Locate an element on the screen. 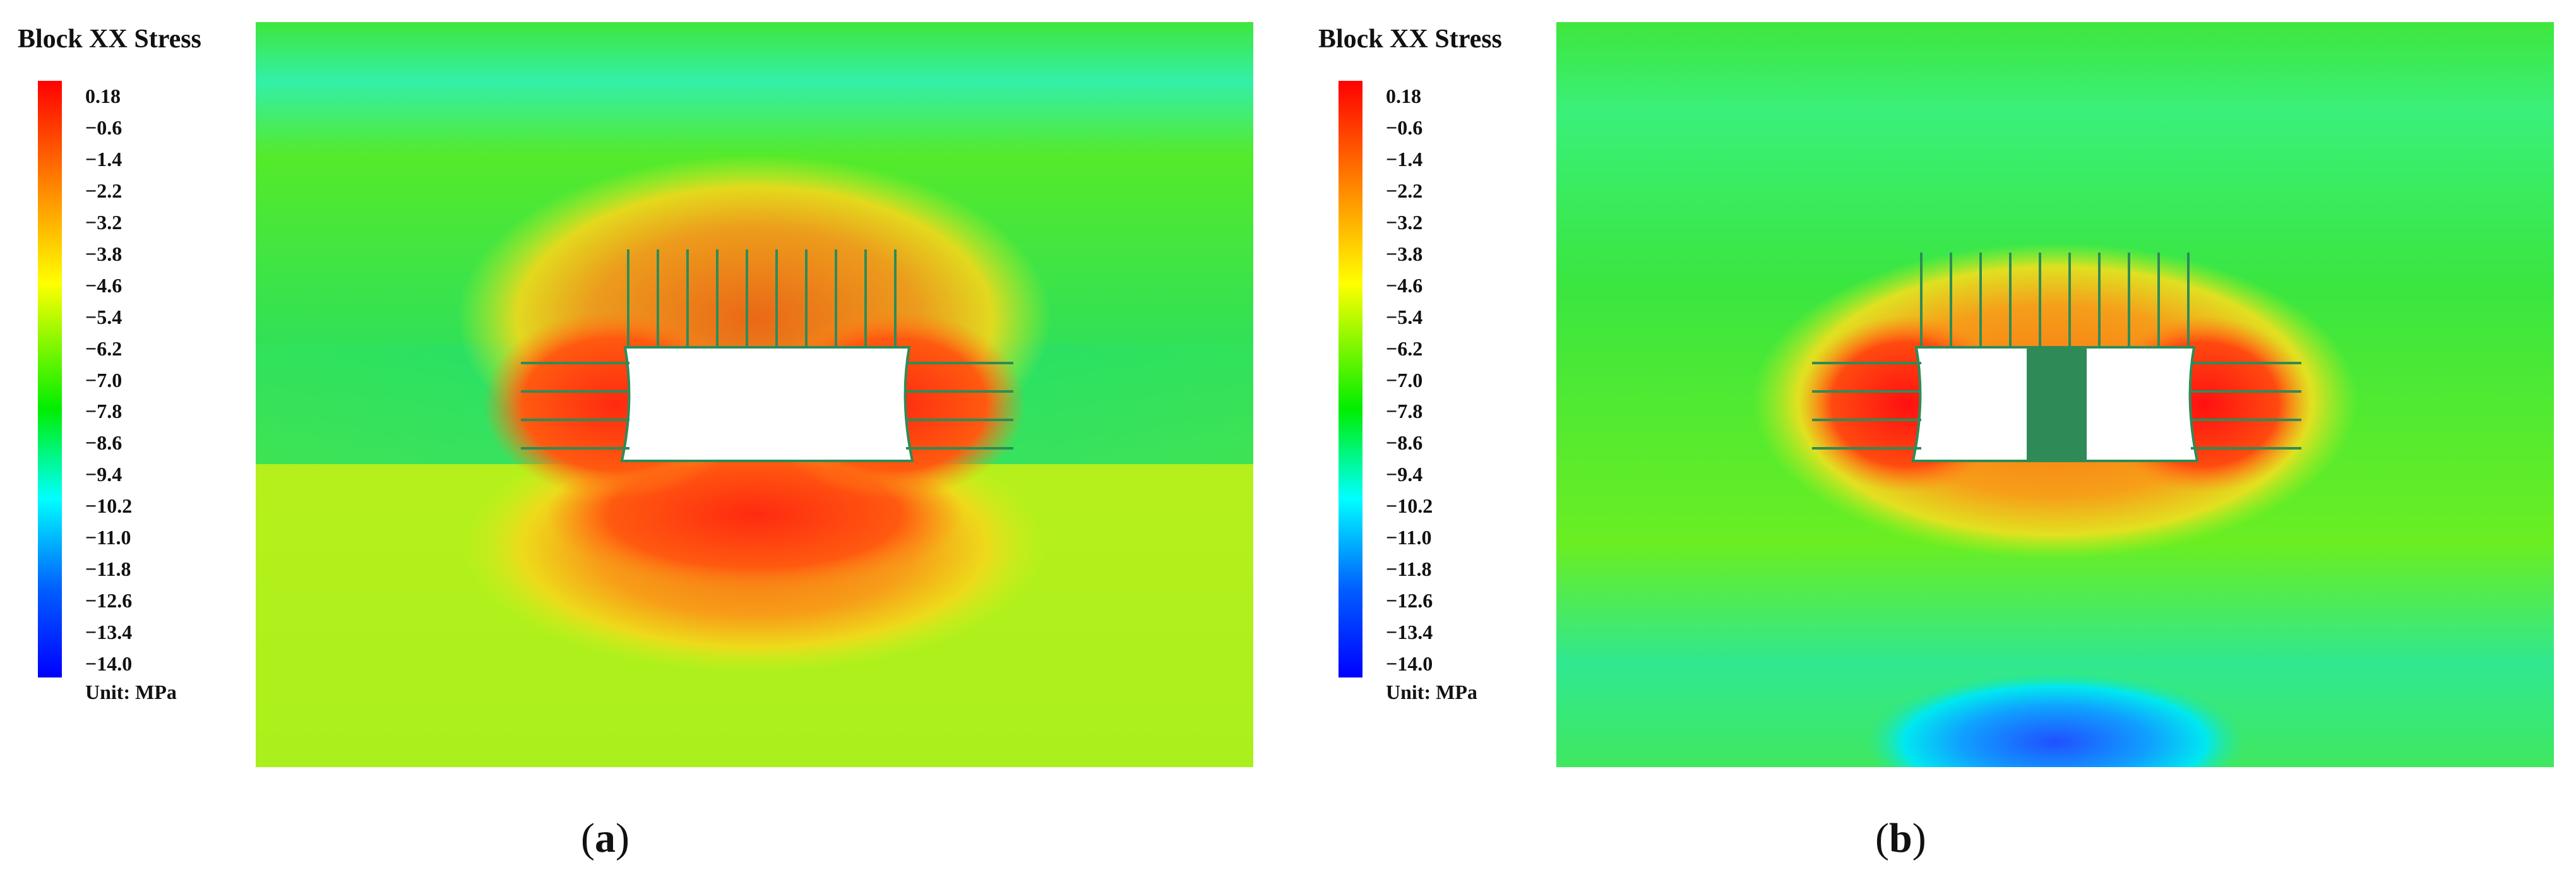 This screenshot has width=2576, height=889. panel-caption: (b) is located at coordinates (1900, 838).